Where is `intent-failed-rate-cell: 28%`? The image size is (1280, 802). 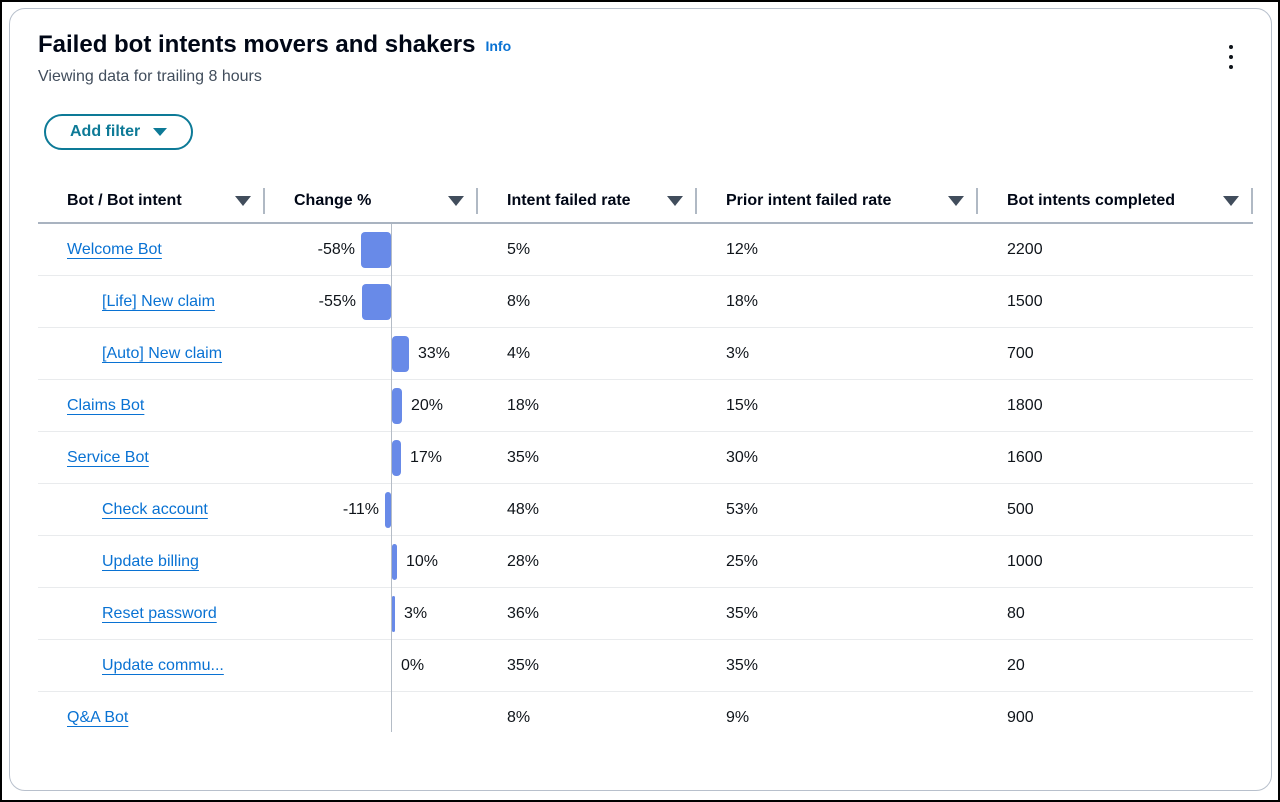
intent-failed-rate-cell: 28% is located at coordinates (523, 561).